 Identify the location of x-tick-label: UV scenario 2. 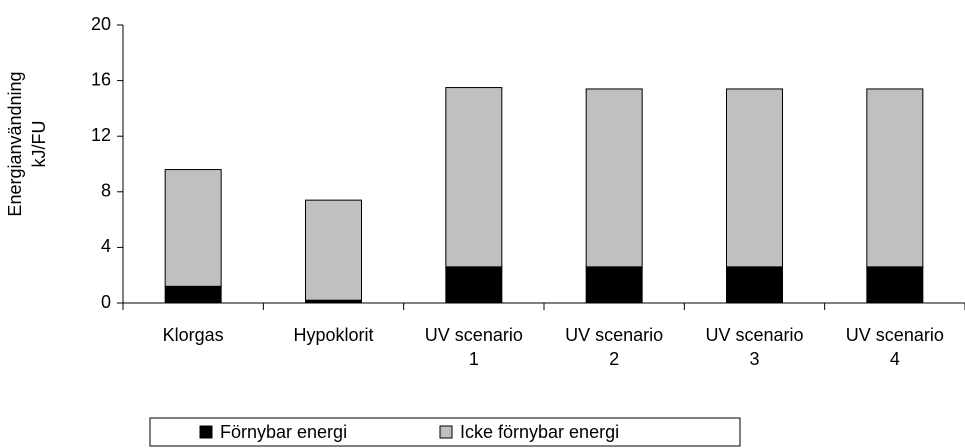
(614, 347).